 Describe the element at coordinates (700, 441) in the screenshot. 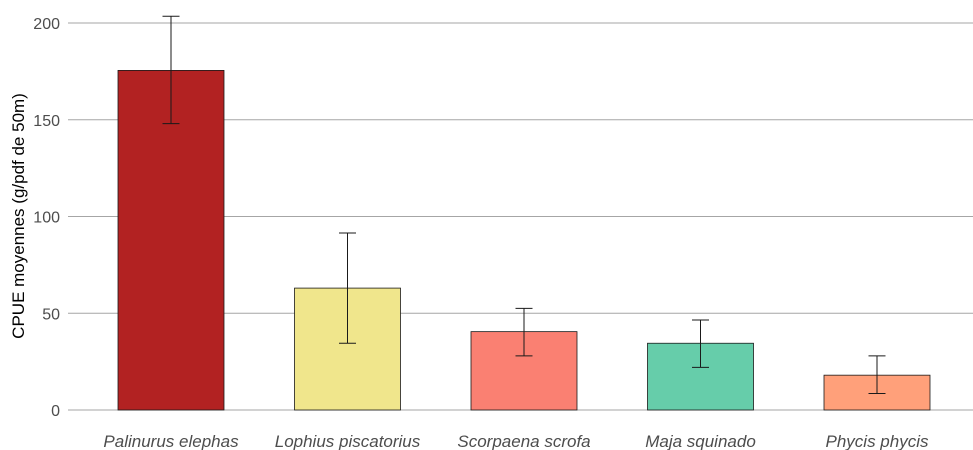

I see `x-tick-label: Maja squinado` at that location.